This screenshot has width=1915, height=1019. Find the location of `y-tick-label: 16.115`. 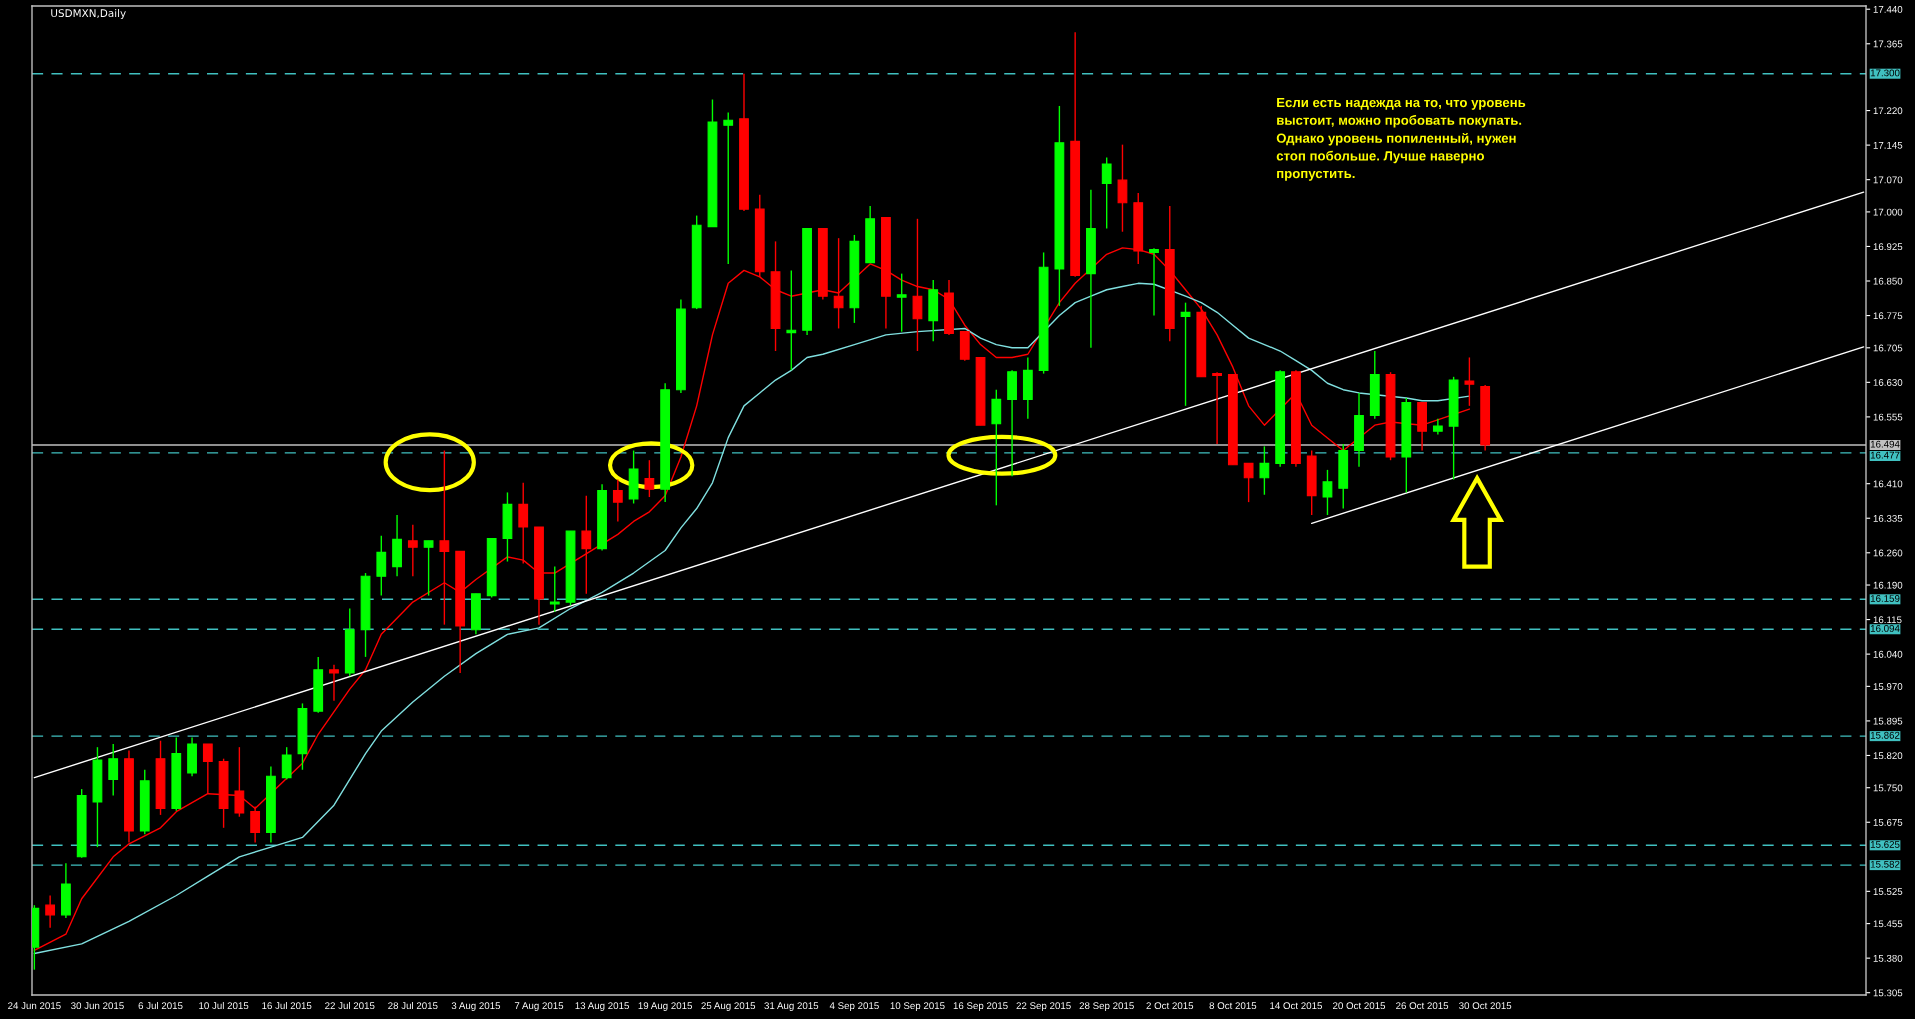

y-tick-label: 16.115 is located at coordinates (1887, 620).